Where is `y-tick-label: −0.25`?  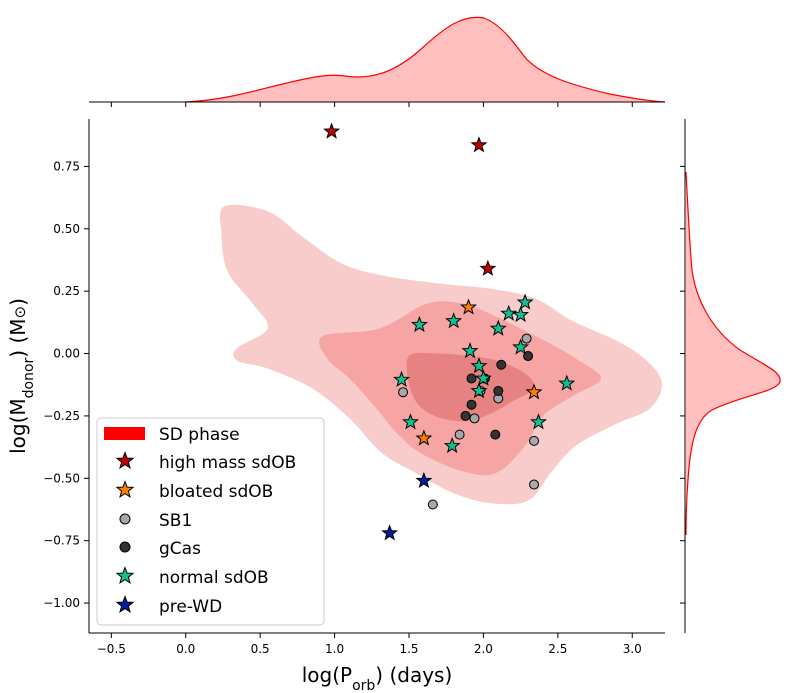
y-tick-label: −0.25 is located at coordinates (61, 416).